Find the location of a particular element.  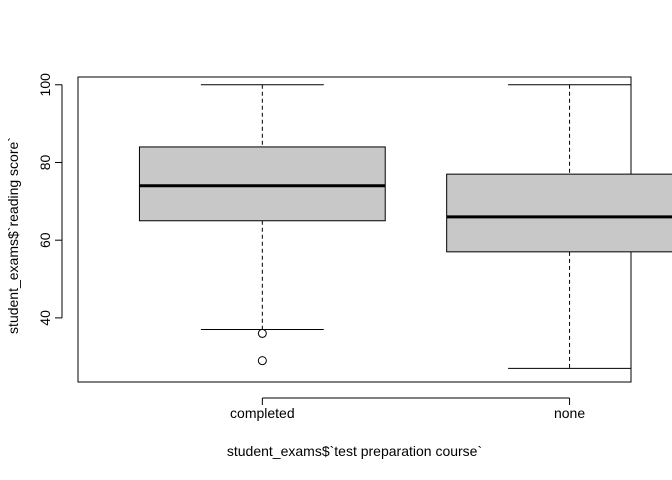

x-tick-label: none is located at coordinates (569, 413).